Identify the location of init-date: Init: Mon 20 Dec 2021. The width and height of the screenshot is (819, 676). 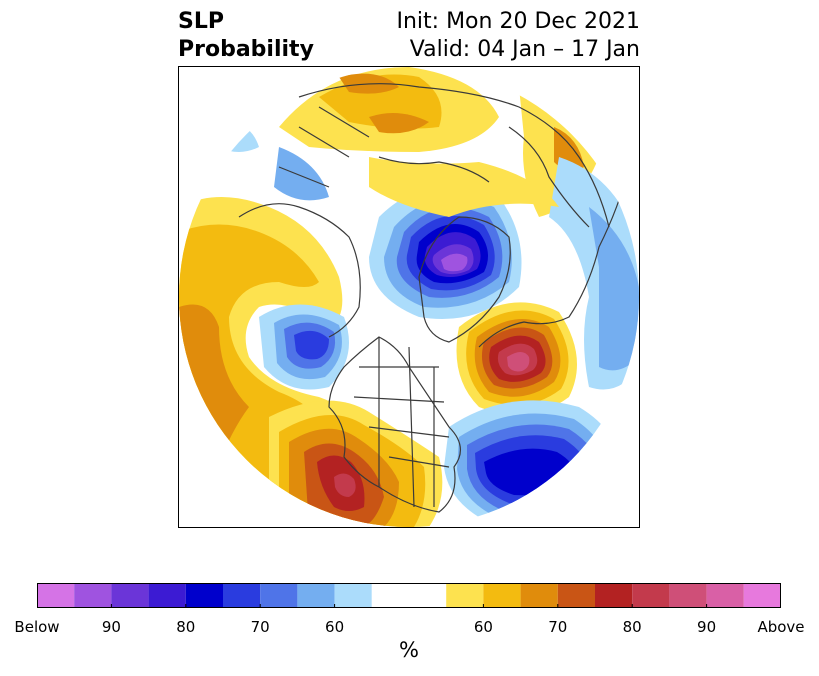
(518, 21).